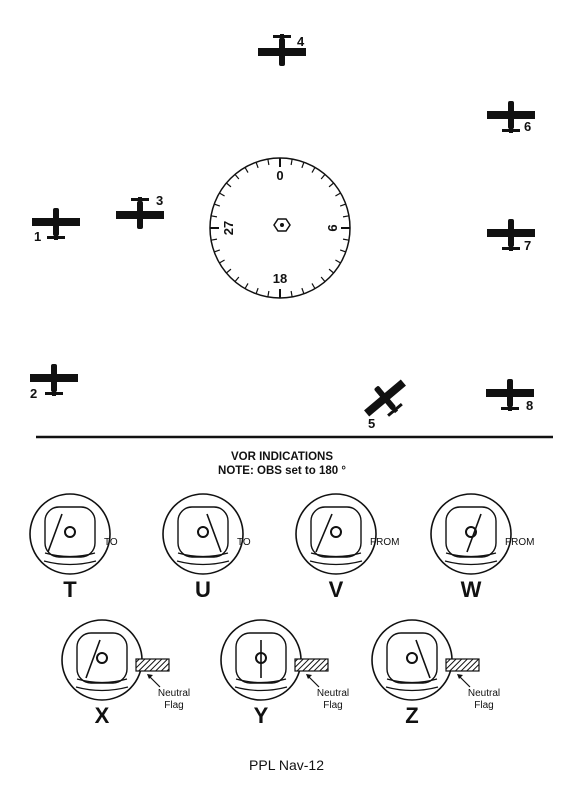 The image size is (573, 795). Describe the element at coordinates (280, 278) in the screenshot. I see `compass-south-label: 18` at that location.